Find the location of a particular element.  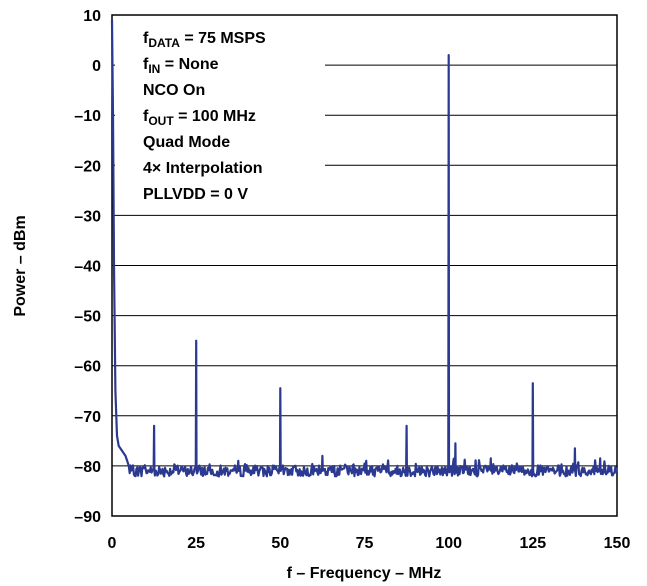

x-tick-label: 150 is located at coordinates (617, 543).